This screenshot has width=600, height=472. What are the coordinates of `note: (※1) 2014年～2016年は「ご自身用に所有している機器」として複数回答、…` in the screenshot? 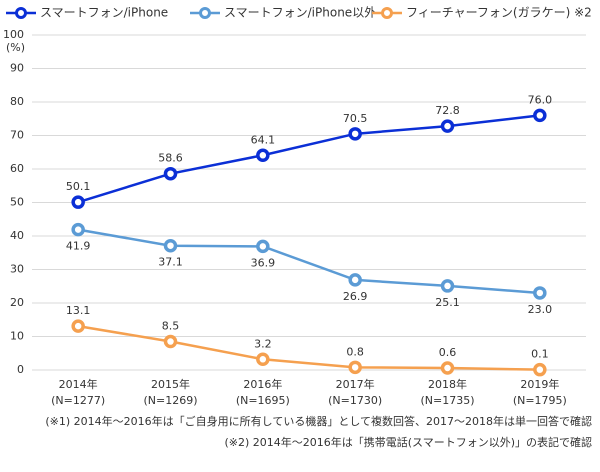 It's located at (318, 421).